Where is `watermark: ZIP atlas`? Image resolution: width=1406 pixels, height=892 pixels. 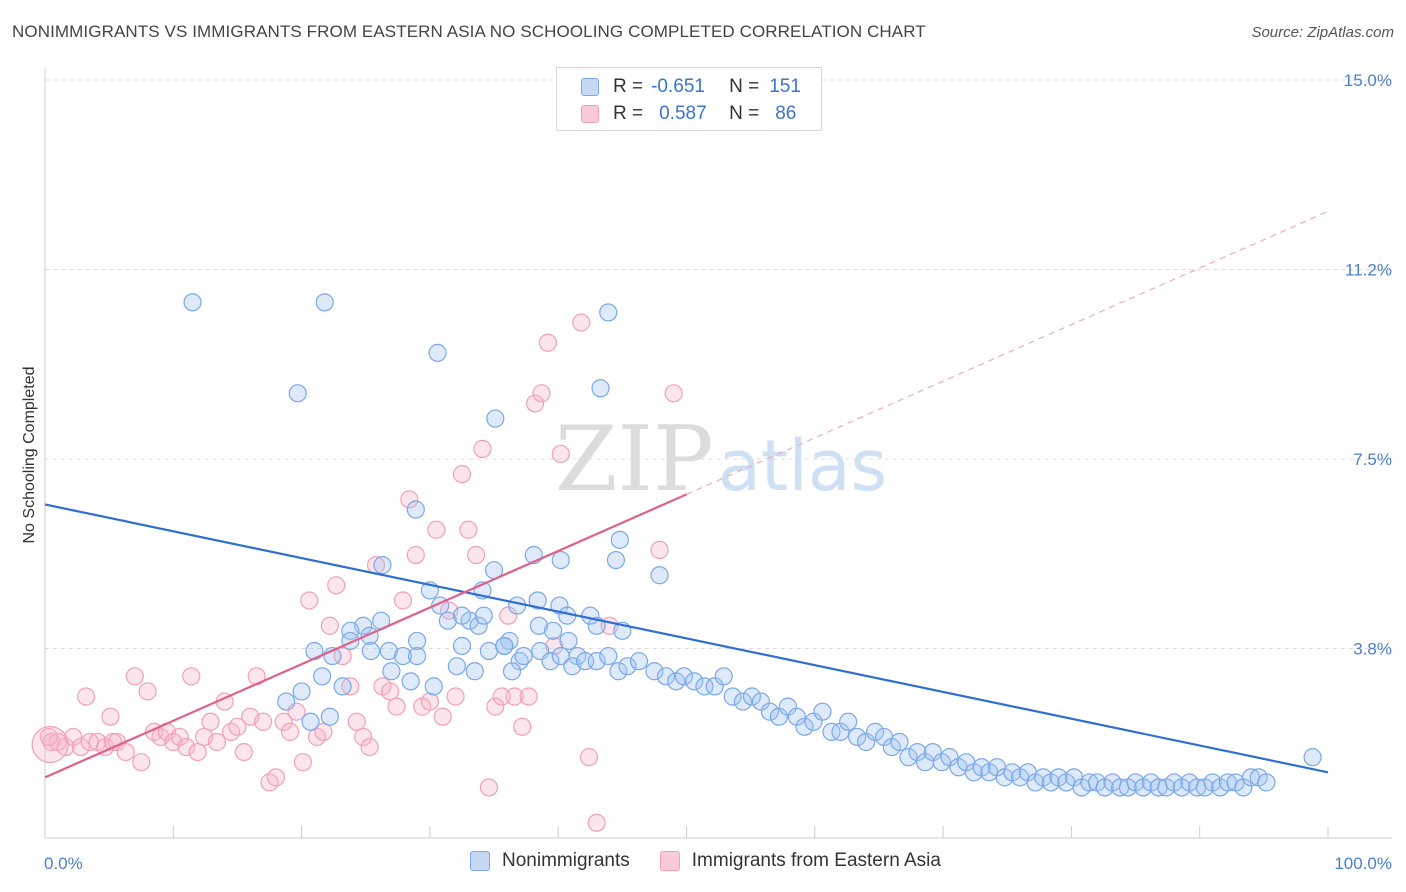
watermark: ZIP atlas is located at coordinates (721, 459).